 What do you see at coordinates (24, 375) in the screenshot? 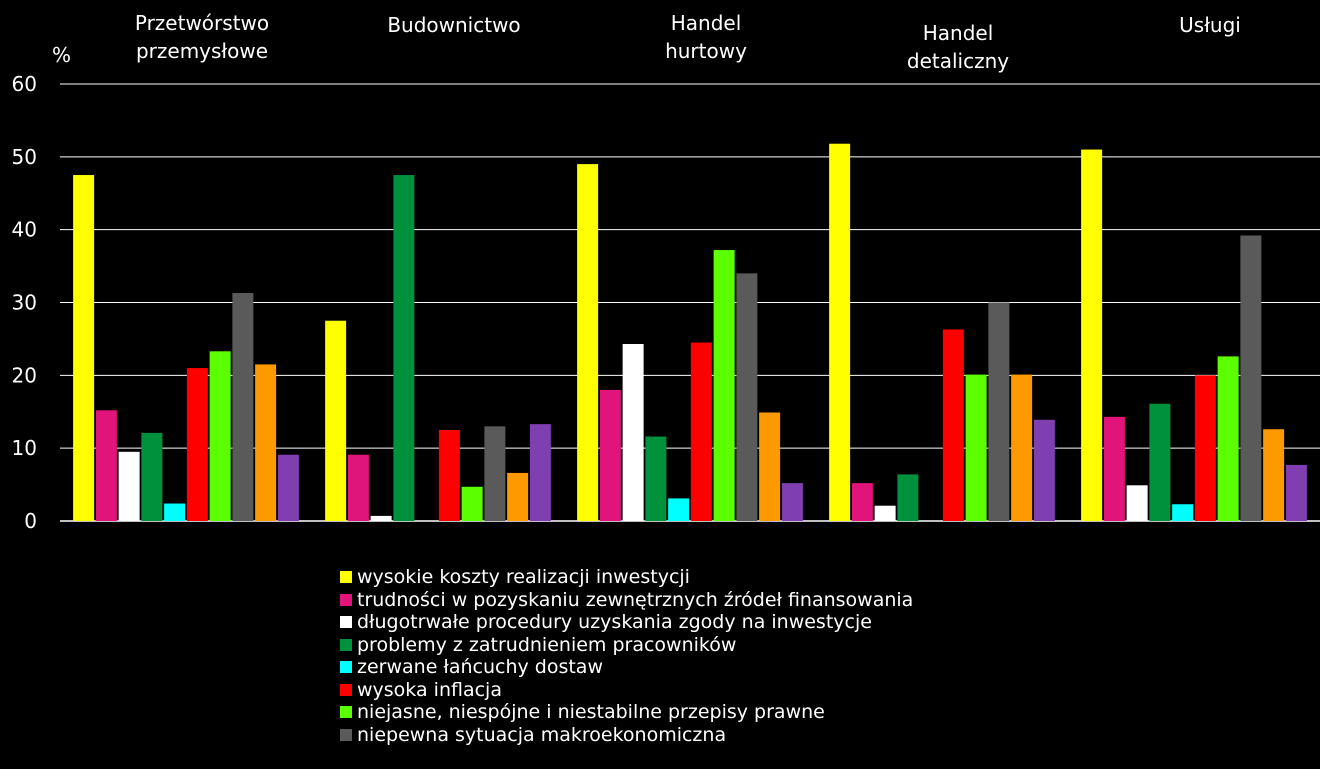
I see `y-tick-label: 20` at bounding box center [24, 375].